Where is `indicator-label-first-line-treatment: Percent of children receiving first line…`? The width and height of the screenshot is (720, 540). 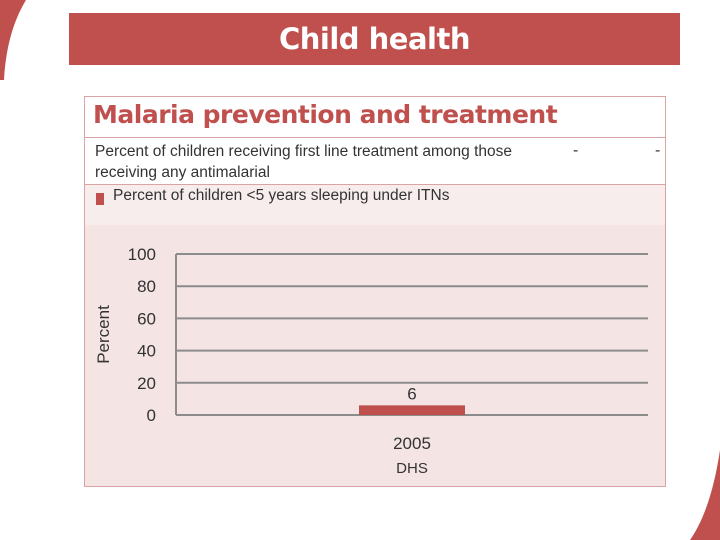 indicator-label-first-line-treatment: Percent of children receiving first line… is located at coordinates (303, 162).